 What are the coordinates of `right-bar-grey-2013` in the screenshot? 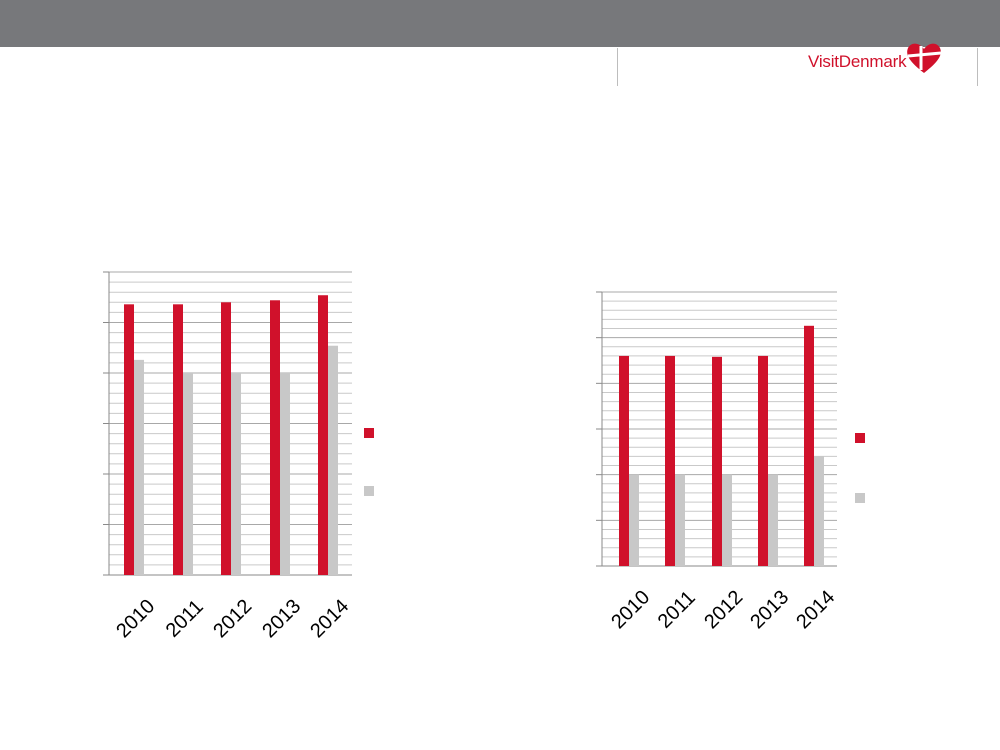 It's located at (773, 520).